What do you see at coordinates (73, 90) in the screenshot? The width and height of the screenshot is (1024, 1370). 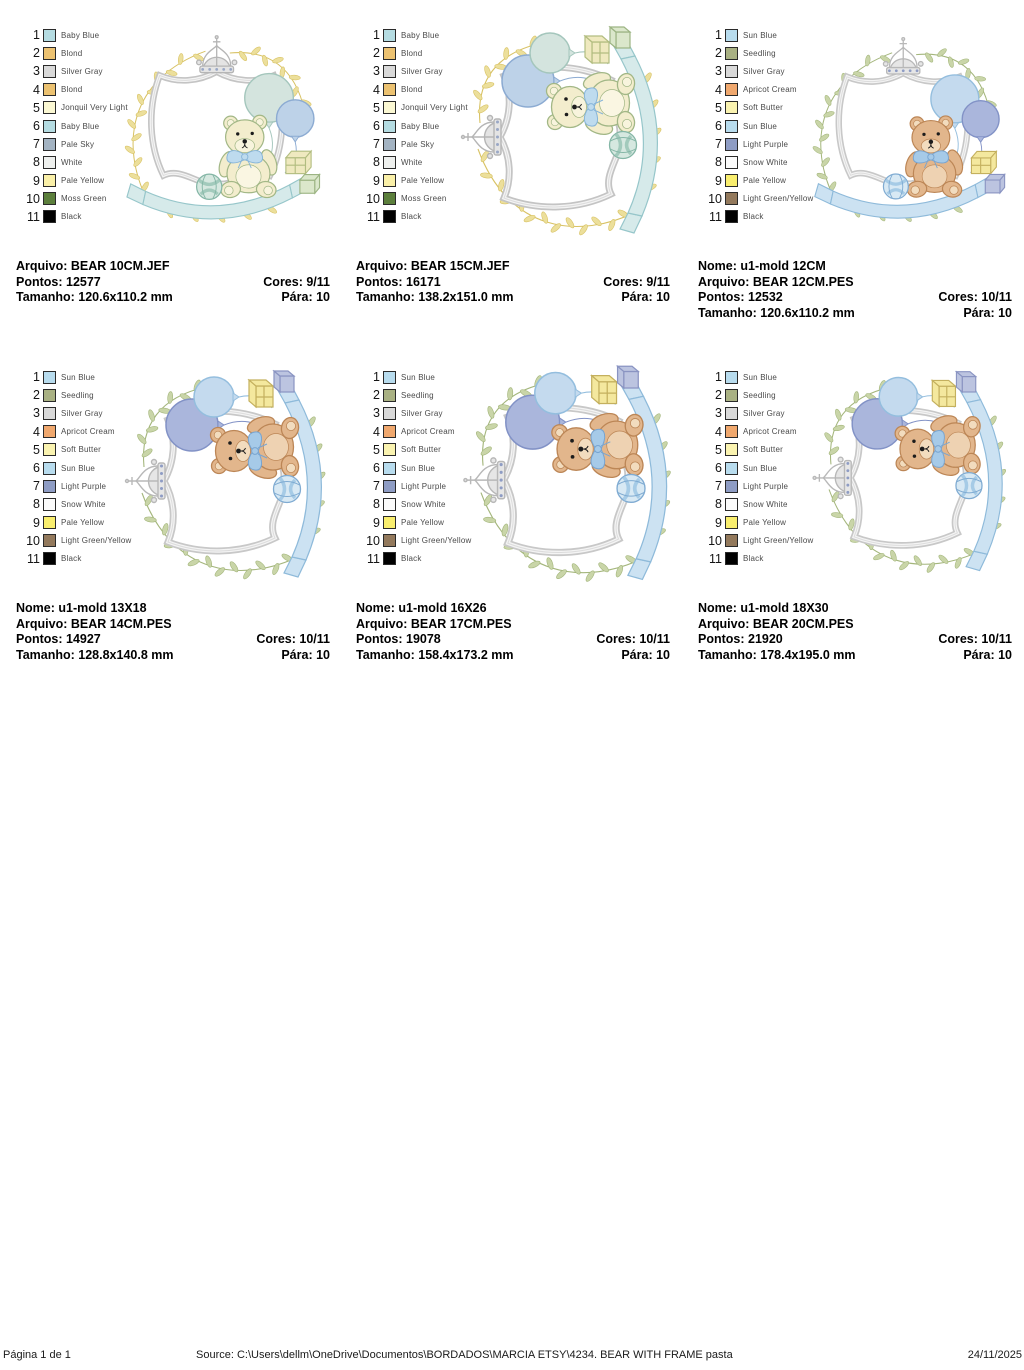 I see `thread-row: 4 Blond` at bounding box center [73, 90].